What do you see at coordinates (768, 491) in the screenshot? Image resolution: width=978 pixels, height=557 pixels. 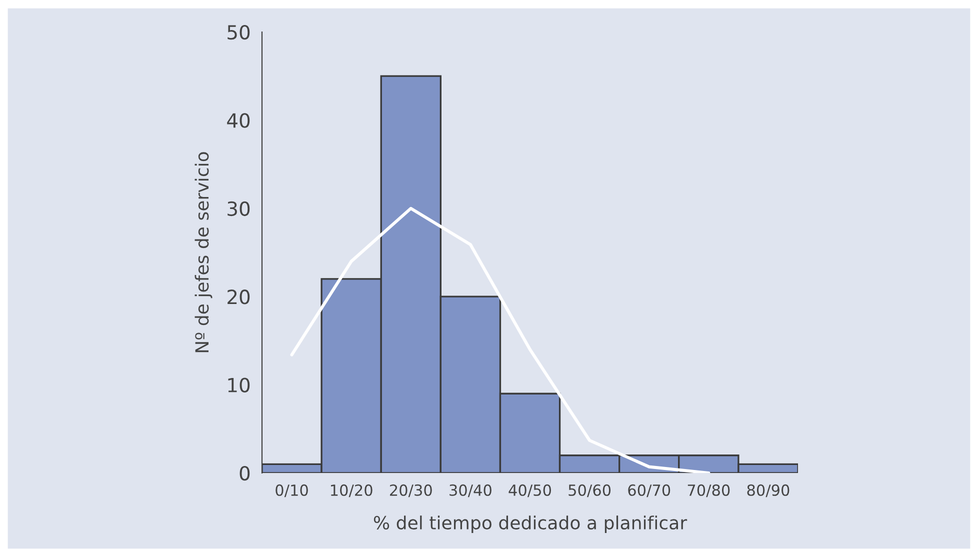 I see `x-tick-label: 80/90` at bounding box center [768, 491].